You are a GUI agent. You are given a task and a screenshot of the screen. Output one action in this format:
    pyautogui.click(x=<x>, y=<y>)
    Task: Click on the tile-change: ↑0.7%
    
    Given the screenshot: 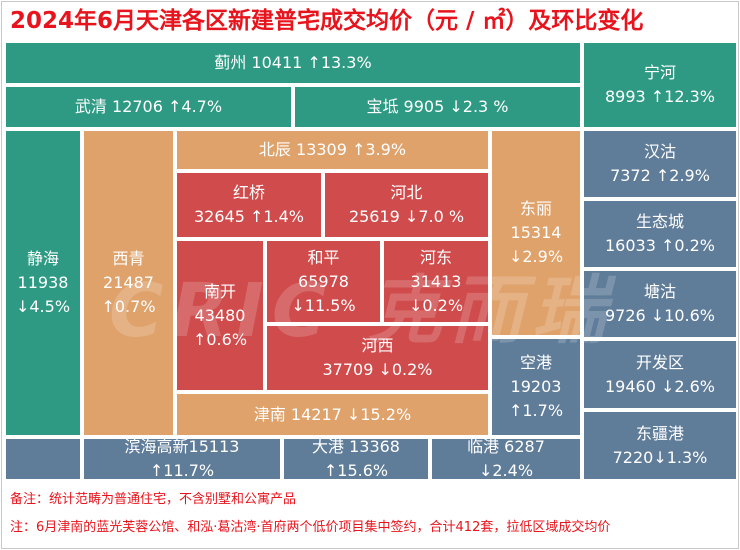 What is the action you would take?
    pyautogui.click(x=128, y=306)
    